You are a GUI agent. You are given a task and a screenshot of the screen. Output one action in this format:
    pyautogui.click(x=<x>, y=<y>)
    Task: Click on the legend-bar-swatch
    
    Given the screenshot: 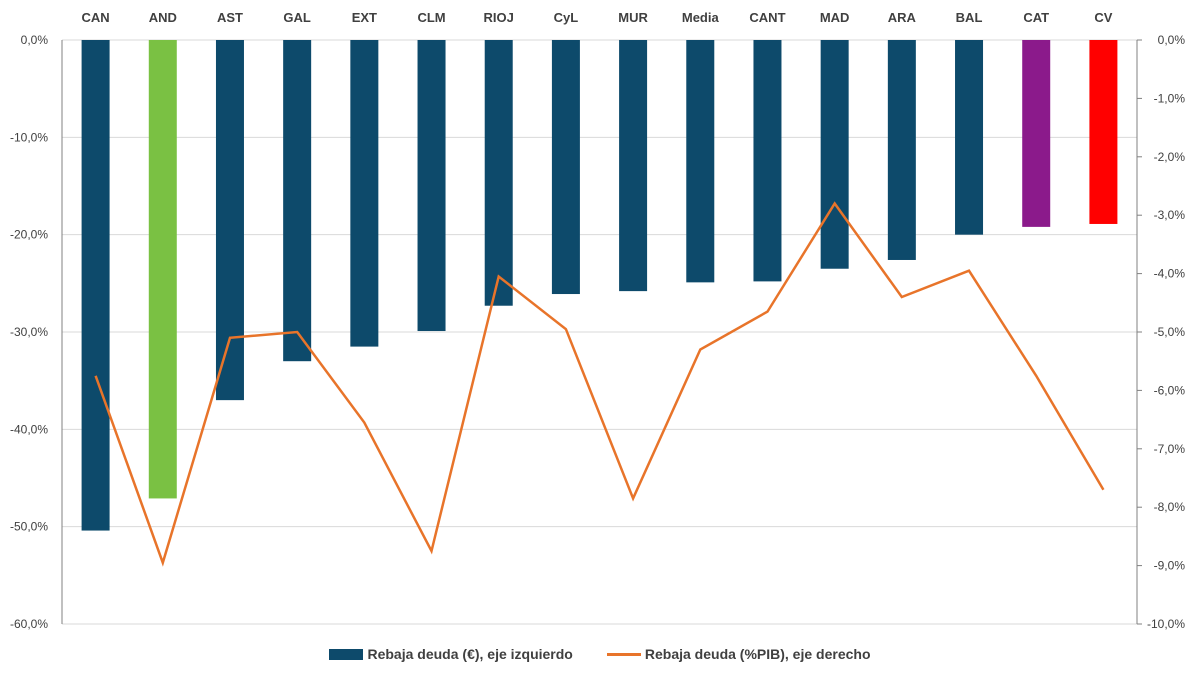 What is the action you would take?
    pyautogui.click(x=346, y=654)
    